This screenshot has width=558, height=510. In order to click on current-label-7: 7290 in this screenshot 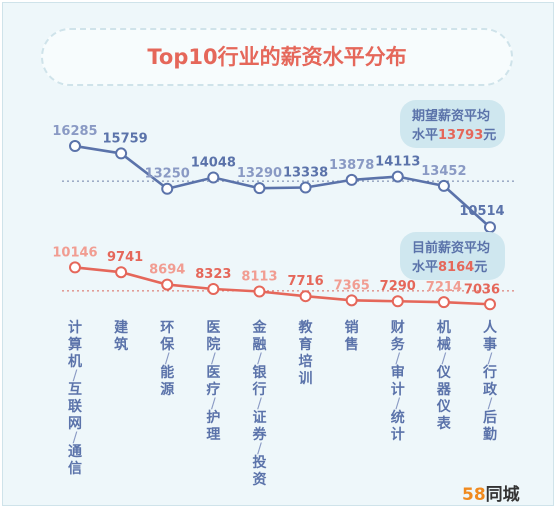, I will do `click(398, 286)`.